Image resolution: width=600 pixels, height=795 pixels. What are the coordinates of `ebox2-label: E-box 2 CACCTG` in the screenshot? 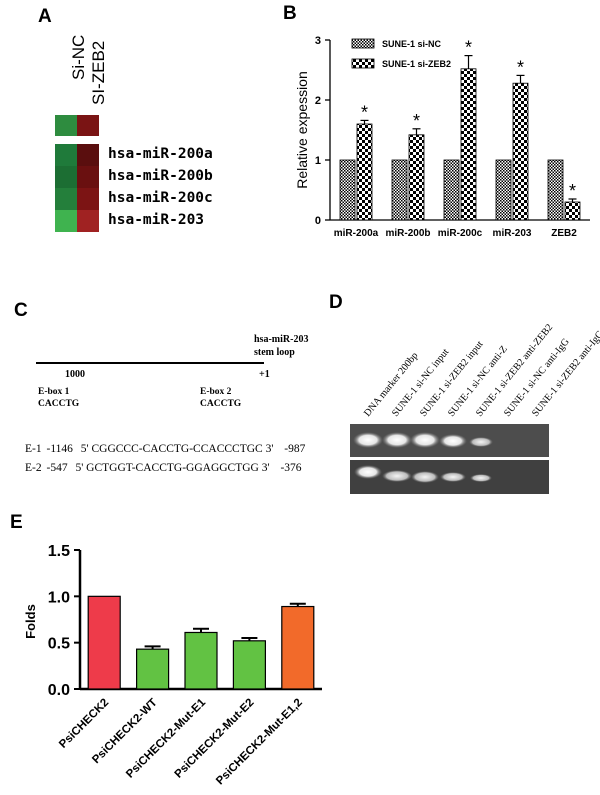 It's located at (220, 398).